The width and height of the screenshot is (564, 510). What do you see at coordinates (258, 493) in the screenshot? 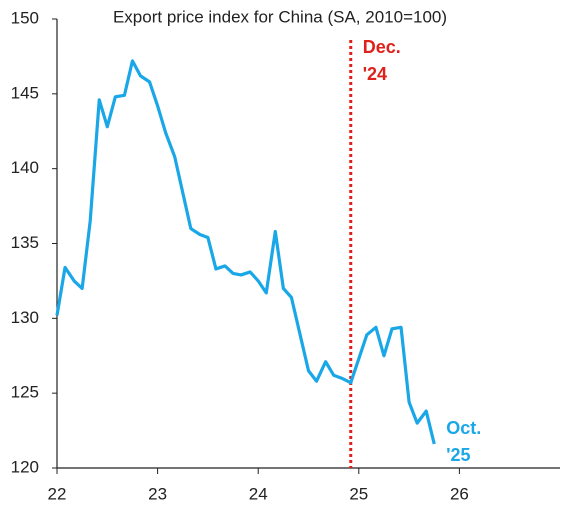
I see `x-tick-label: 24` at bounding box center [258, 493].